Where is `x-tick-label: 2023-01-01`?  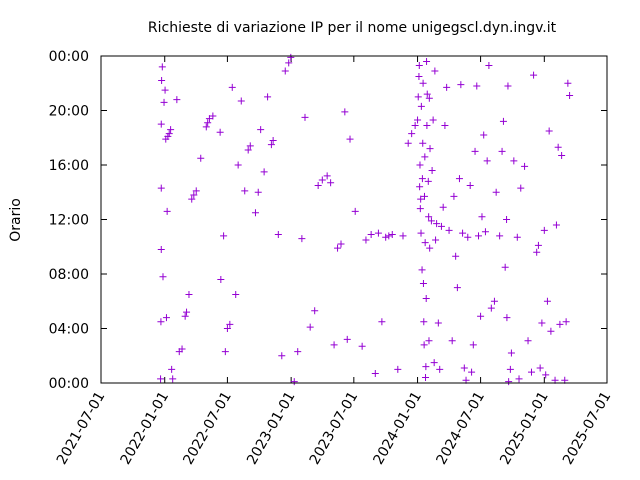 x-tick-label: 2023-01-01 is located at coordinates (271, 428).